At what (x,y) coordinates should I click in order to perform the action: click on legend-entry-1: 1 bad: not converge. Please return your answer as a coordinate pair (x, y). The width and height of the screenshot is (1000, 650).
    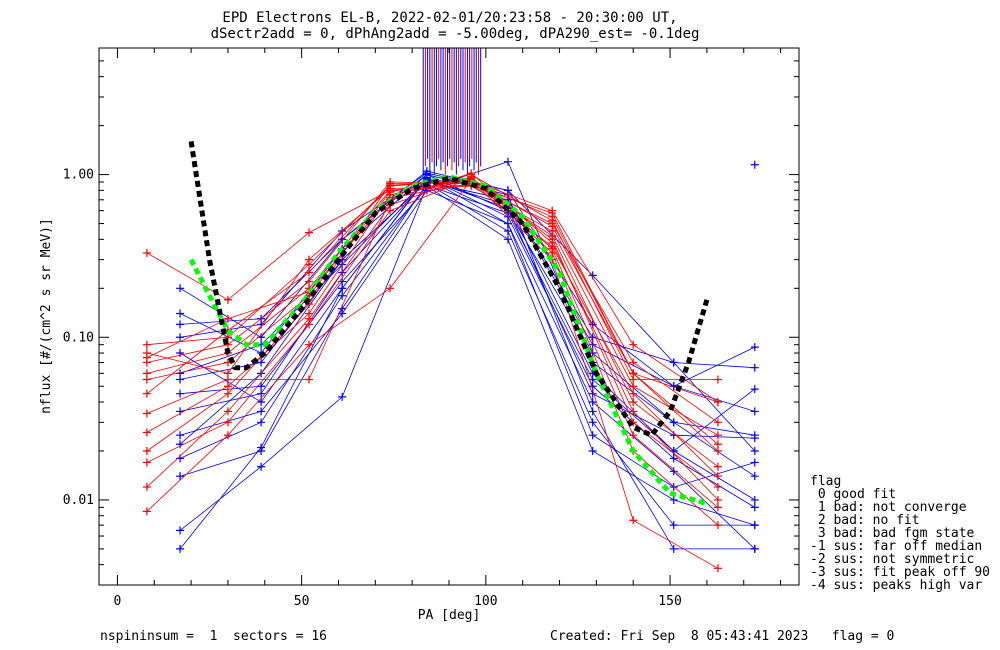
    Looking at the image, I should click on (888, 507).